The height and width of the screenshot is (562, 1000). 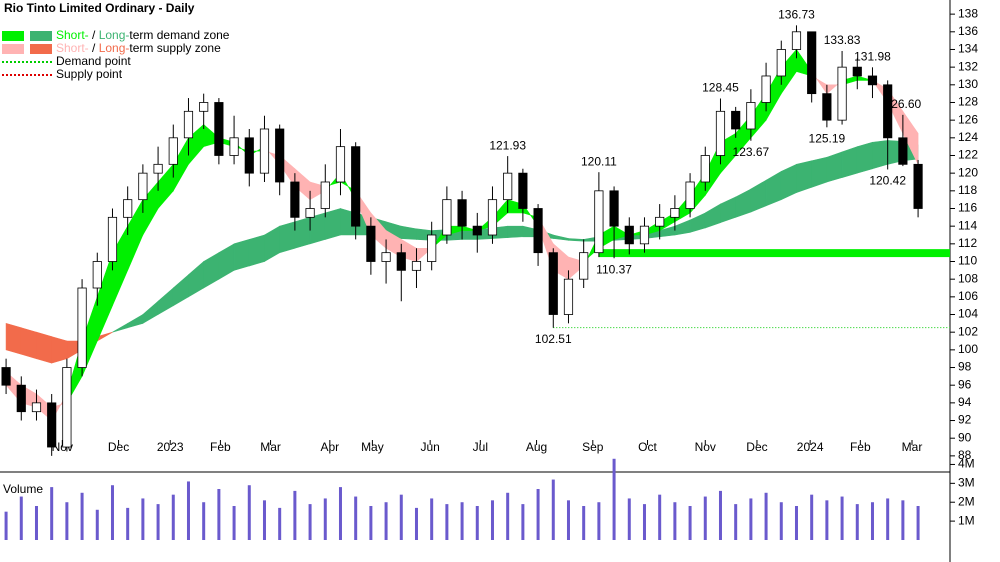 What do you see at coordinates (968, 84) in the screenshot?
I see `y-tick-label: 130` at bounding box center [968, 84].